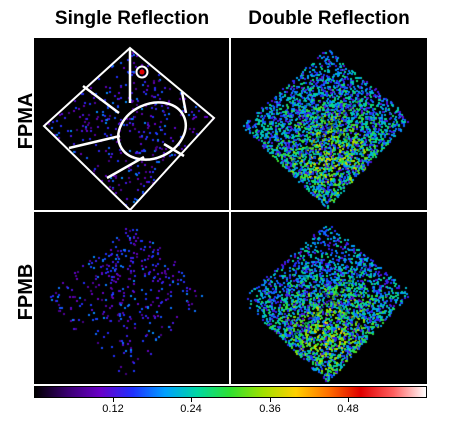 Image resolution: width=458 pixels, height=421 pixels. I want to click on region-overlay, so click(129, 128).